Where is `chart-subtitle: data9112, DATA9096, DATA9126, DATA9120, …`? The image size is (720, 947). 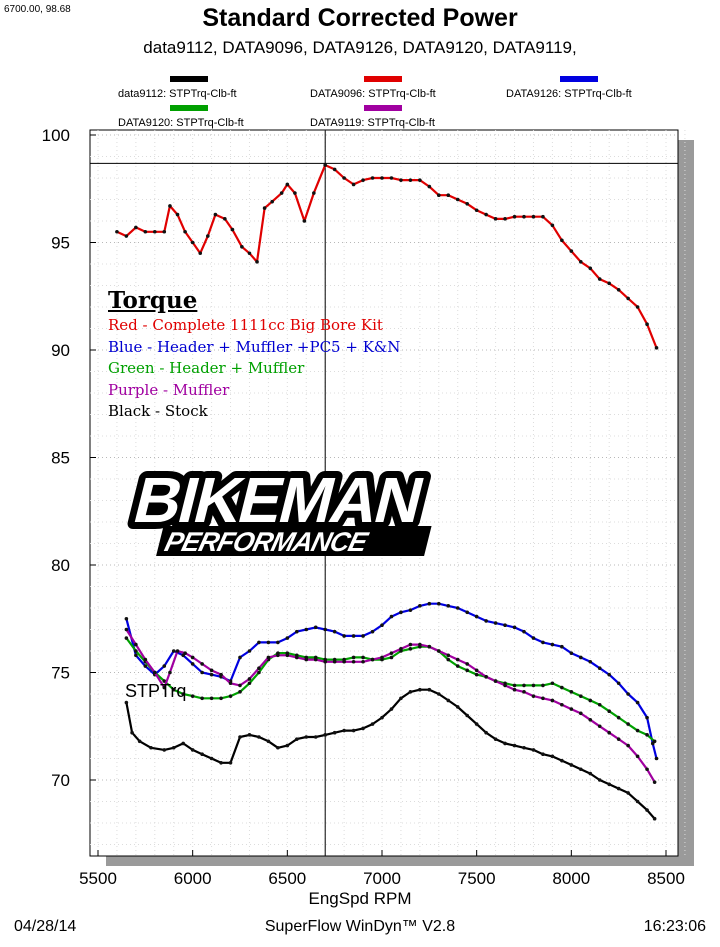 chart-subtitle: data9112, DATA9096, DATA9126, DATA9120, … is located at coordinates (360, 47).